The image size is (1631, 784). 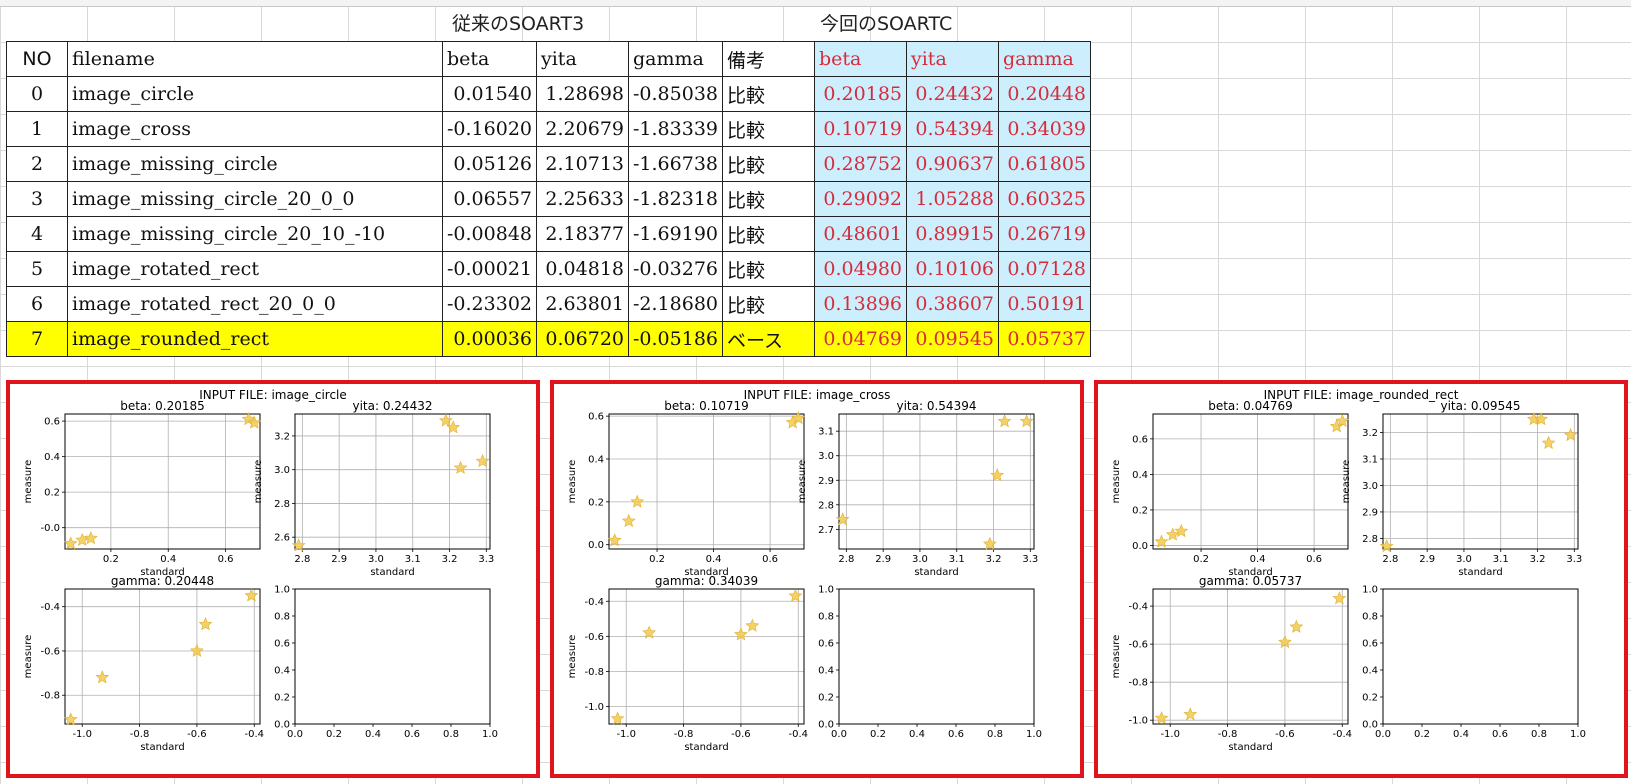 What do you see at coordinates (1044, 59) in the screenshot?
I see `col-header-gamma-new: gamma` at bounding box center [1044, 59].